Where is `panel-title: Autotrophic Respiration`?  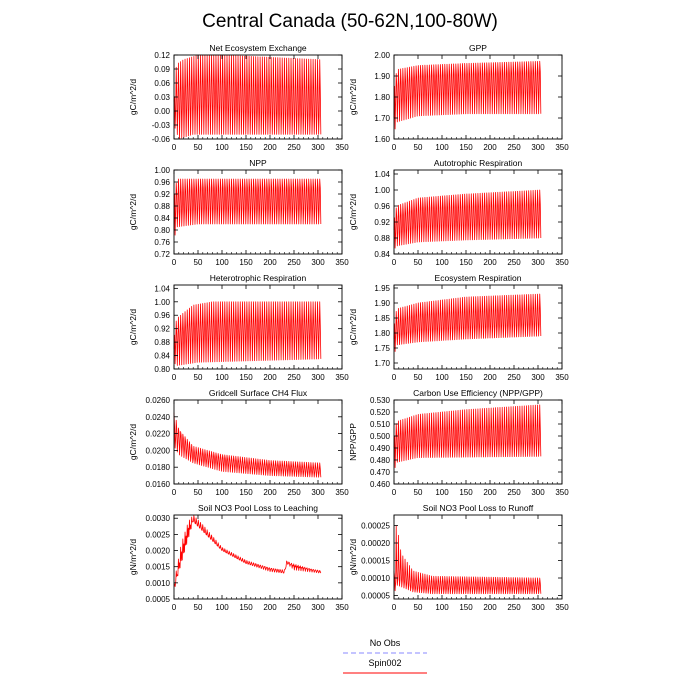
panel-title: Autotrophic Respiration is located at coordinates (478, 163).